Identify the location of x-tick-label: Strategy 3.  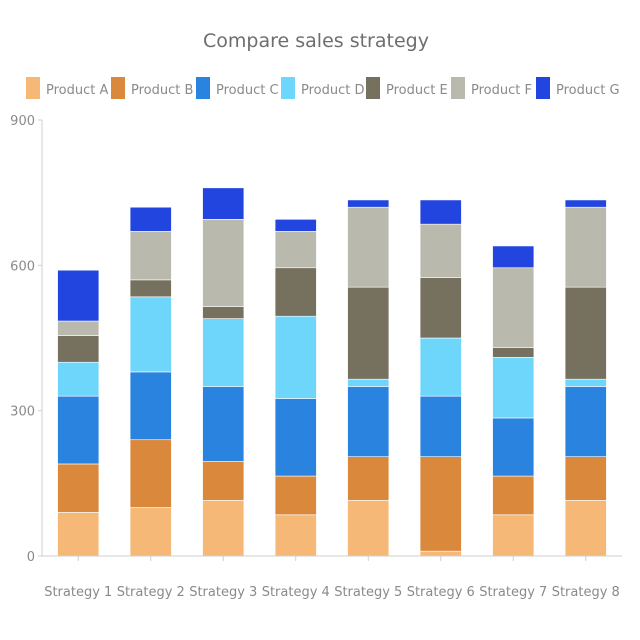
(223, 592).